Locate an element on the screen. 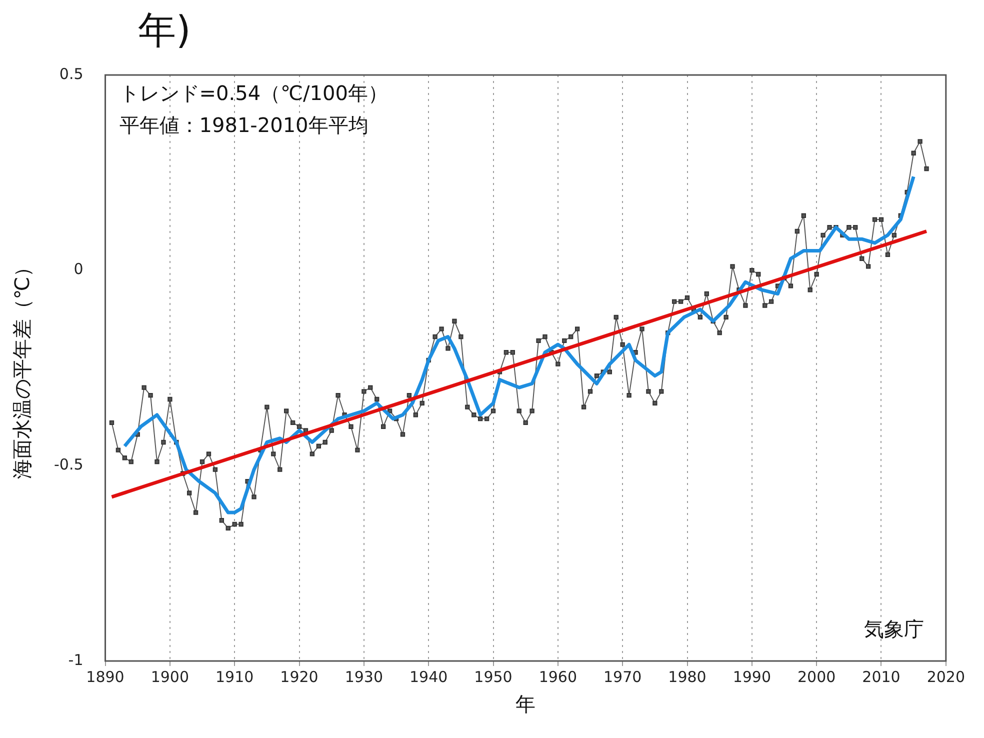 The image size is (984, 738). x-tick-label: 1980 is located at coordinates (687, 677).